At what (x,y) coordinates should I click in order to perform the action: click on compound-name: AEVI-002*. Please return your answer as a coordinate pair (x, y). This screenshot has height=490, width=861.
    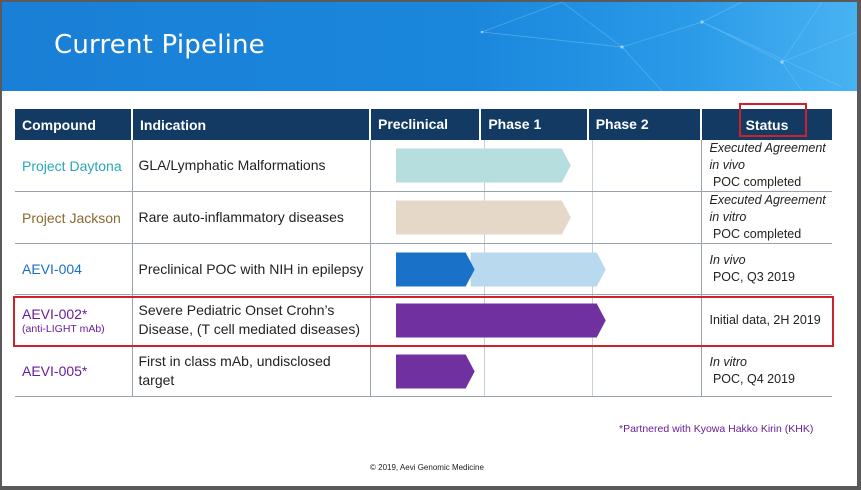
    Looking at the image, I should click on (55, 313).